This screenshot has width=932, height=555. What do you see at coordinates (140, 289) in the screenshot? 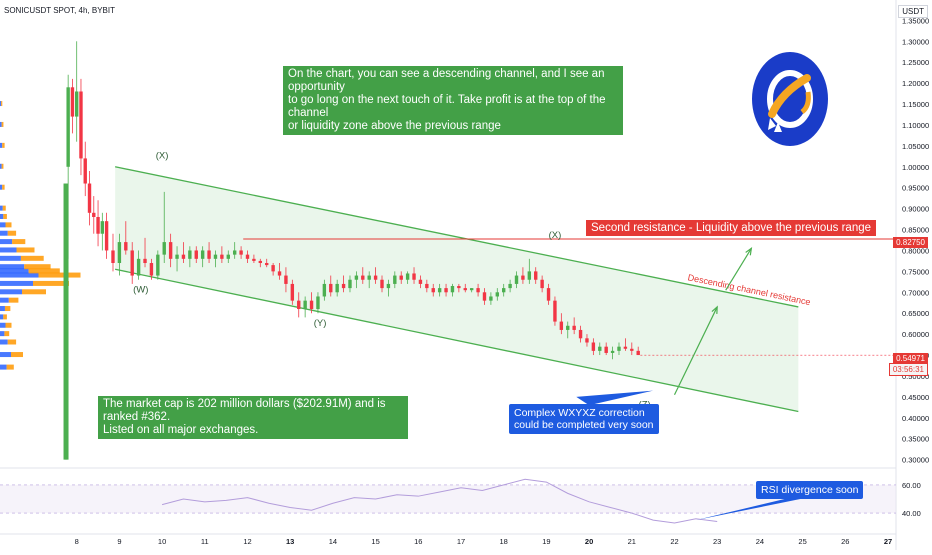
I see `wave-label: (W)` at bounding box center [140, 289].